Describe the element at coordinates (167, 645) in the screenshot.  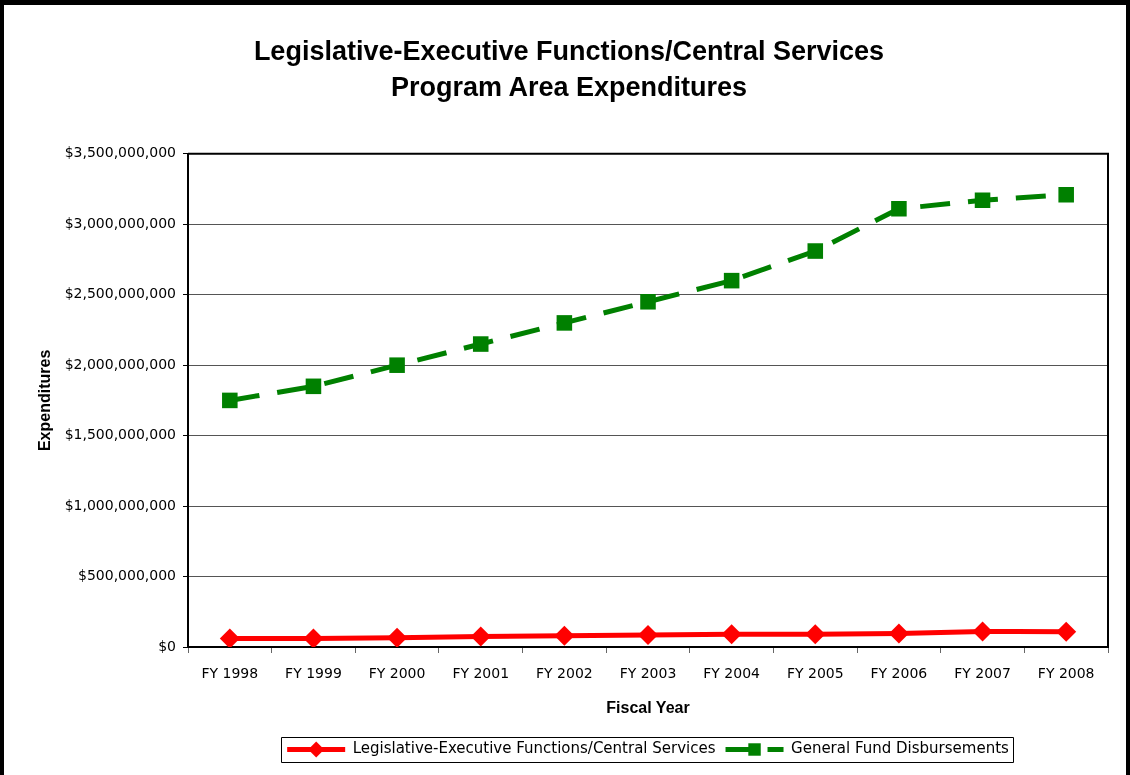
I see `y-tick-label: $0` at that location.